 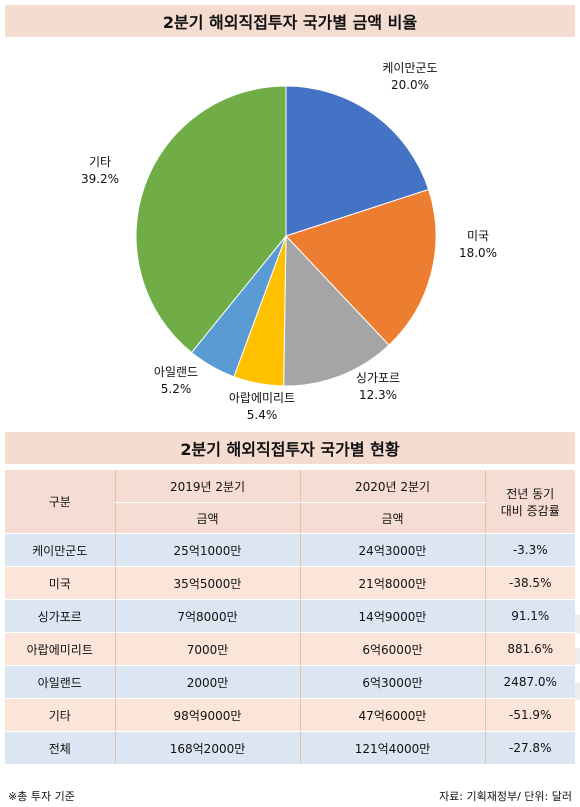 What do you see at coordinates (207, 550) in the screenshot?
I see `row-2019: 25억1000만` at bounding box center [207, 550].